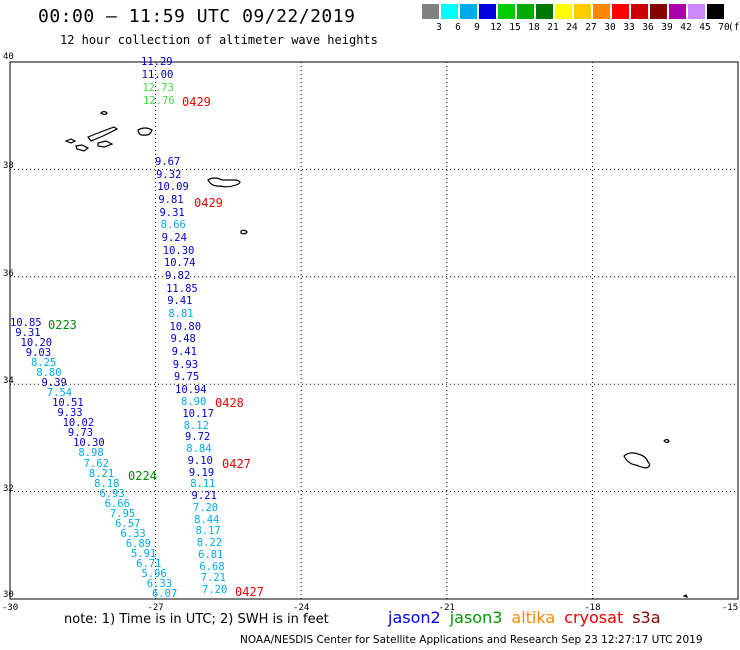 The image size is (740, 650). What do you see at coordinates (178, 250) in the screenshot?
I see `wave-height-value: 10.30` at bounding box center [178, 250].